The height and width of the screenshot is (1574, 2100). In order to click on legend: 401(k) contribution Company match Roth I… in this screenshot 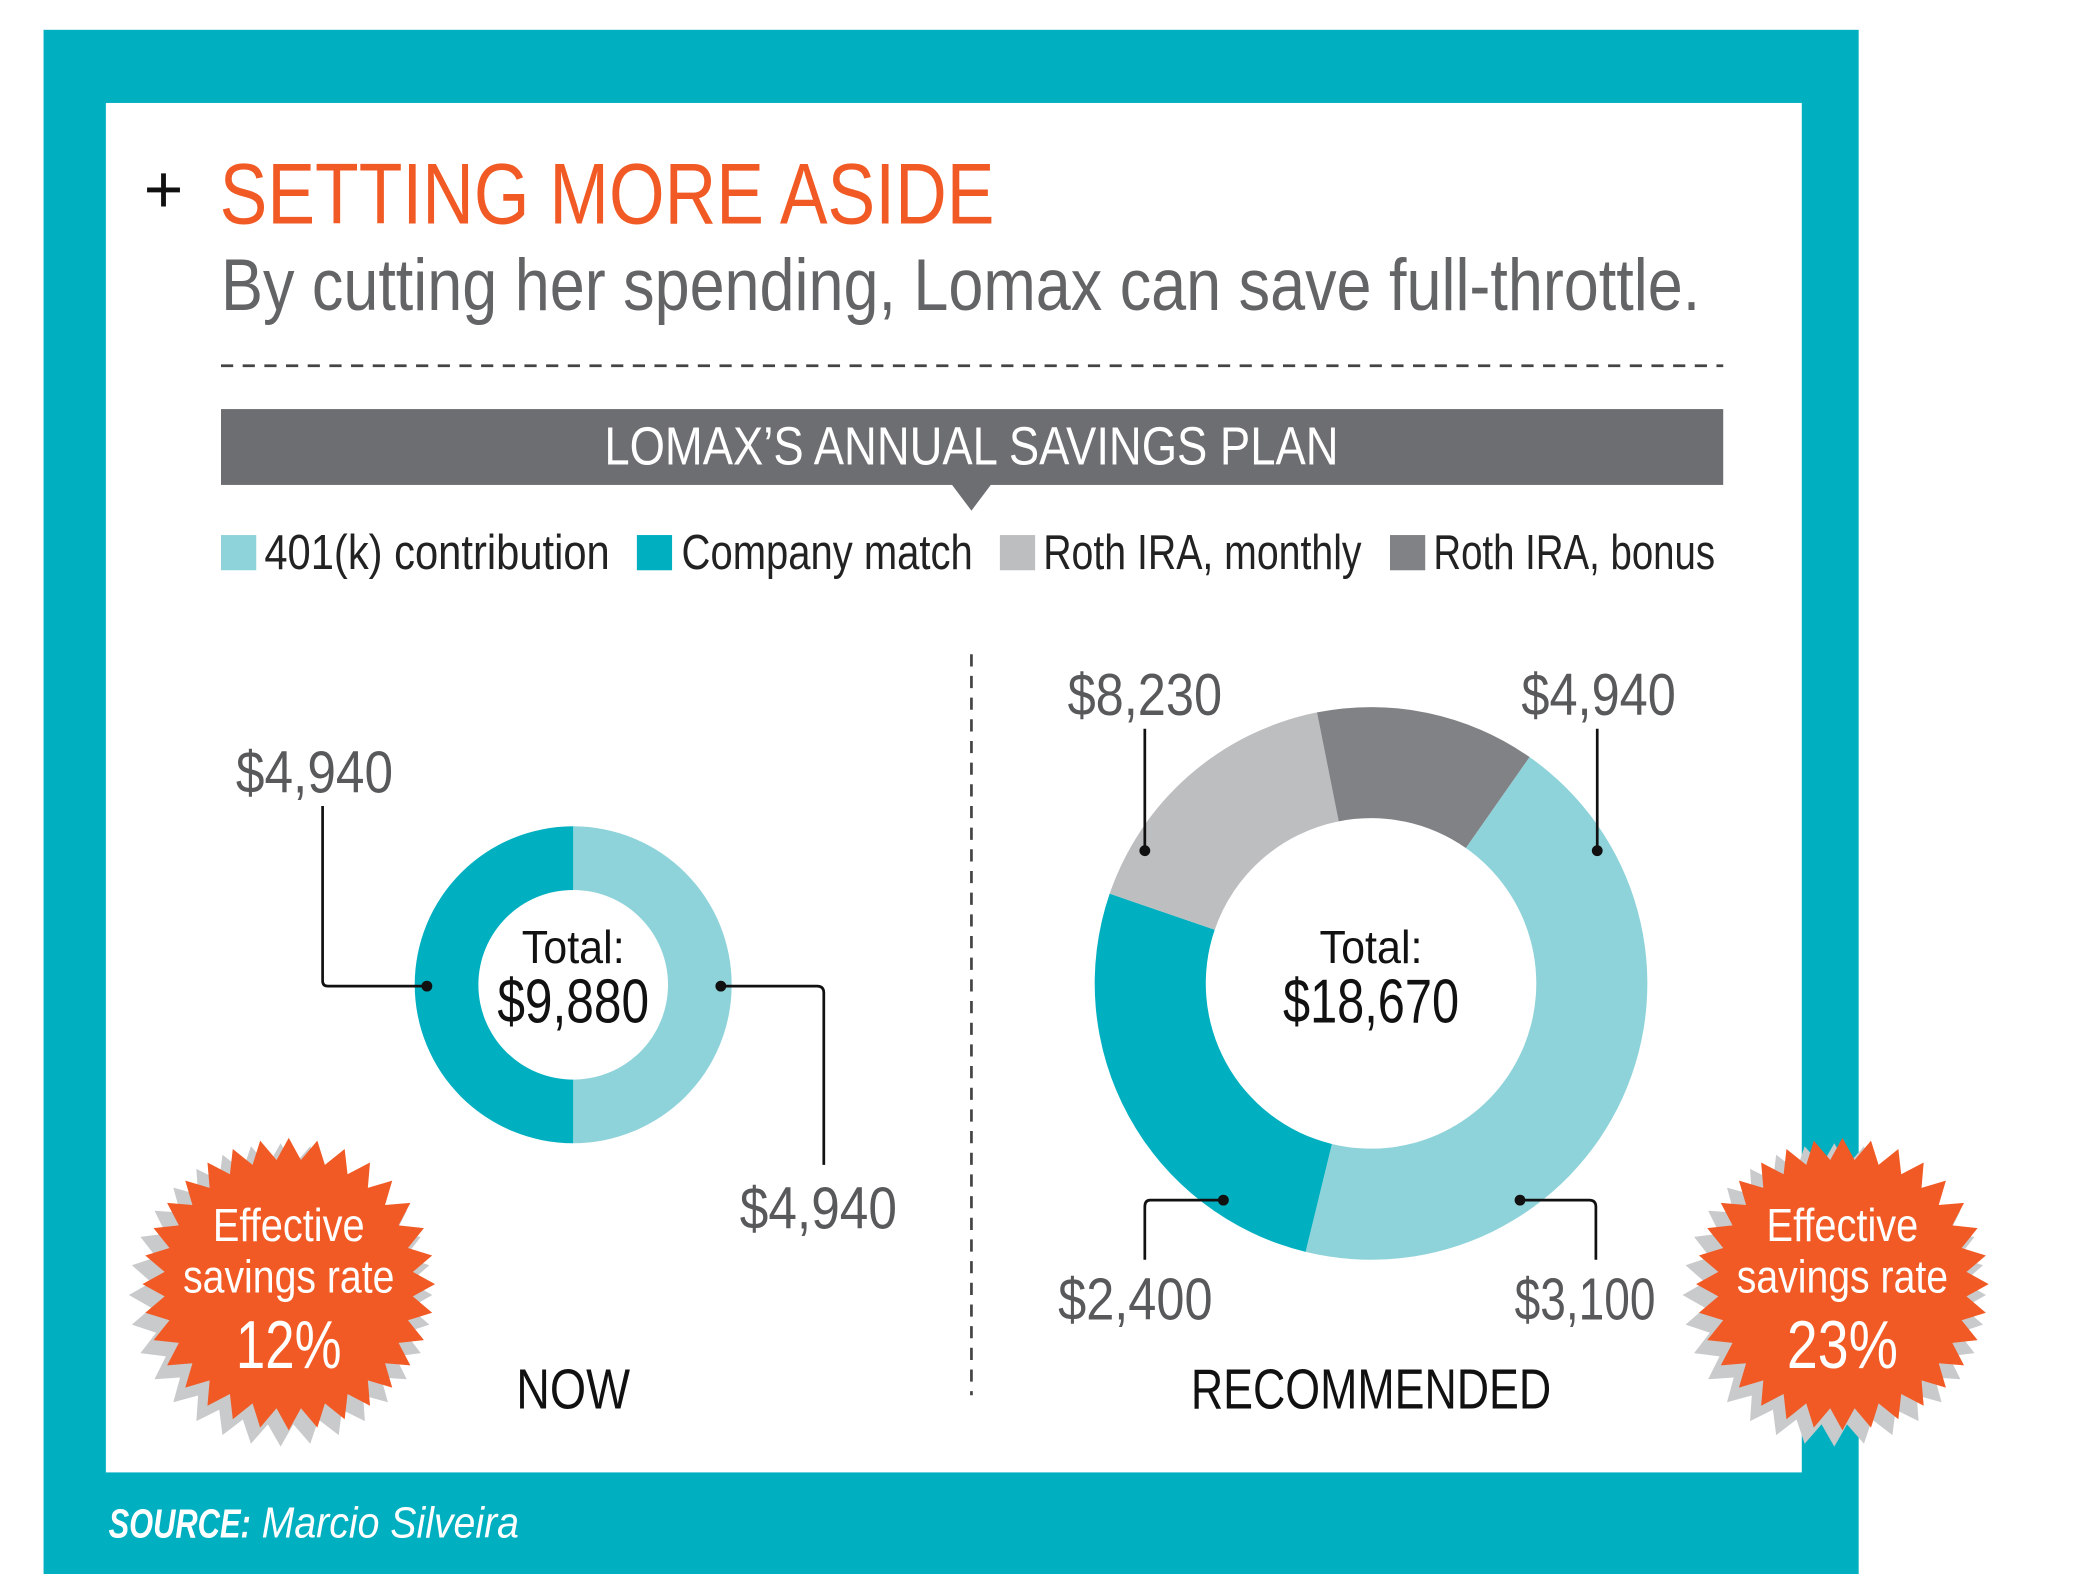, I will do `click(968, 553)`.